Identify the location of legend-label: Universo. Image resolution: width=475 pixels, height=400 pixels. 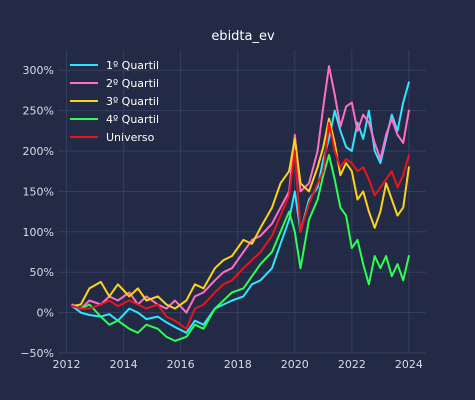
(130, 137).